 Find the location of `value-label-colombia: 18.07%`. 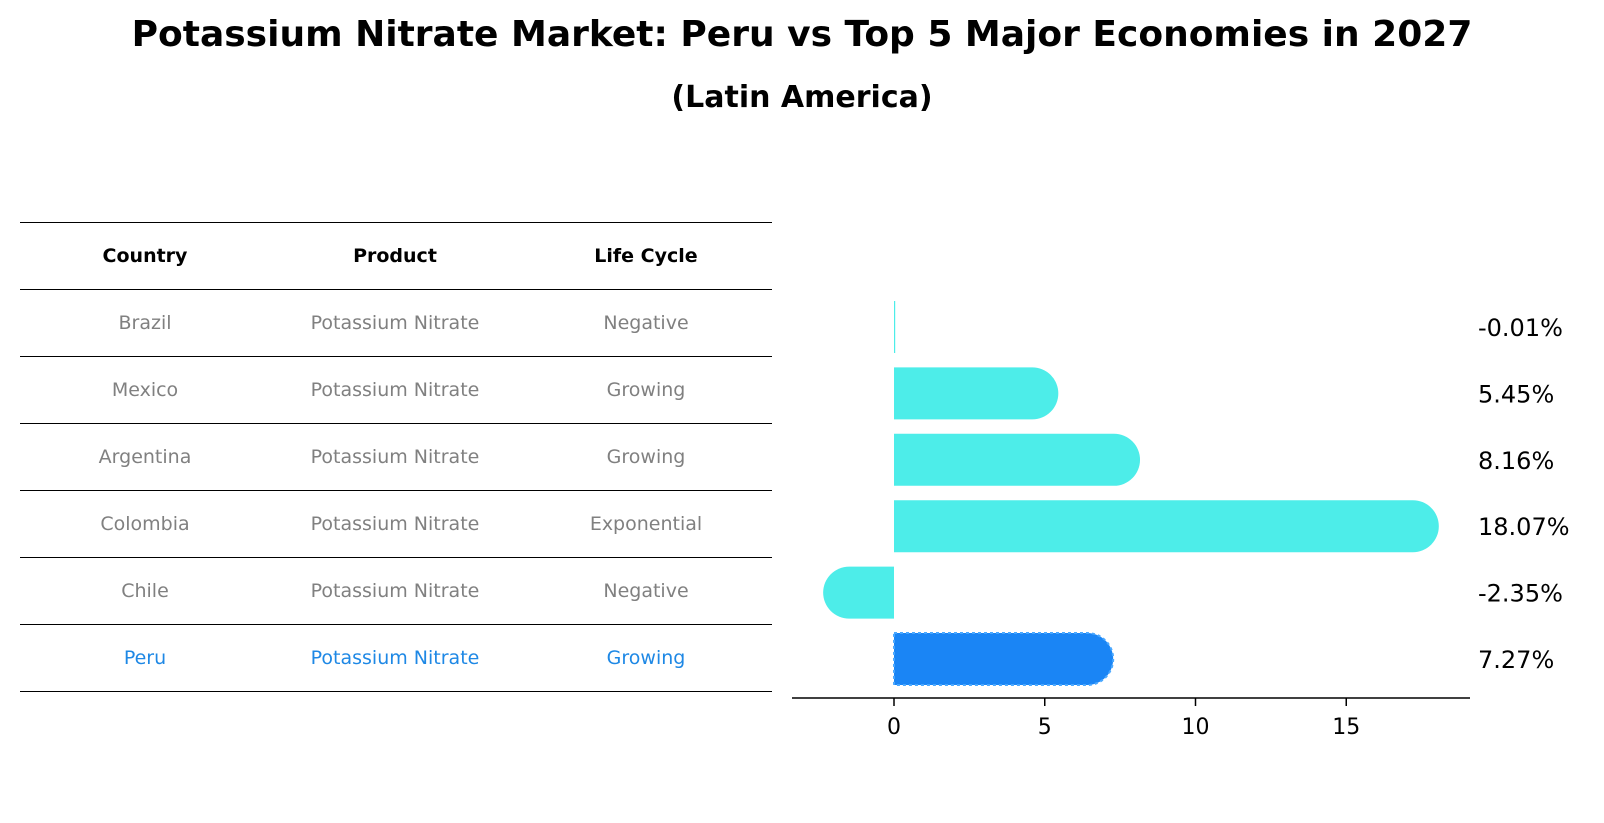

value-label-colombia: 18.07% is located at coordinates (1524, 527).